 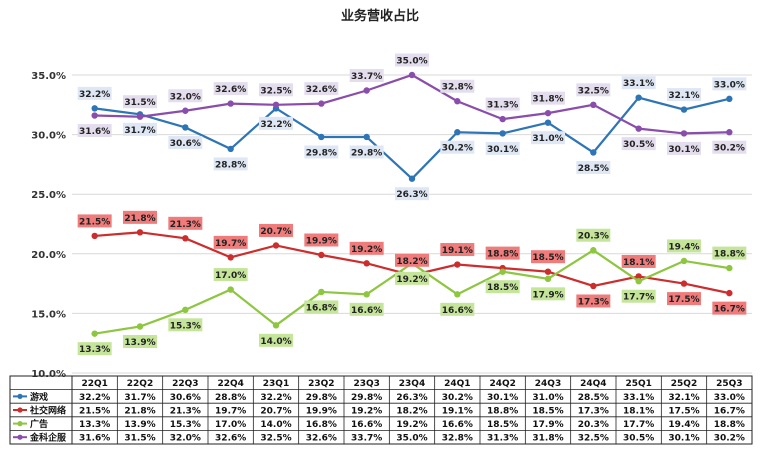 I want to click on x-category-label: 22Q4, so click(x=230, y=384).